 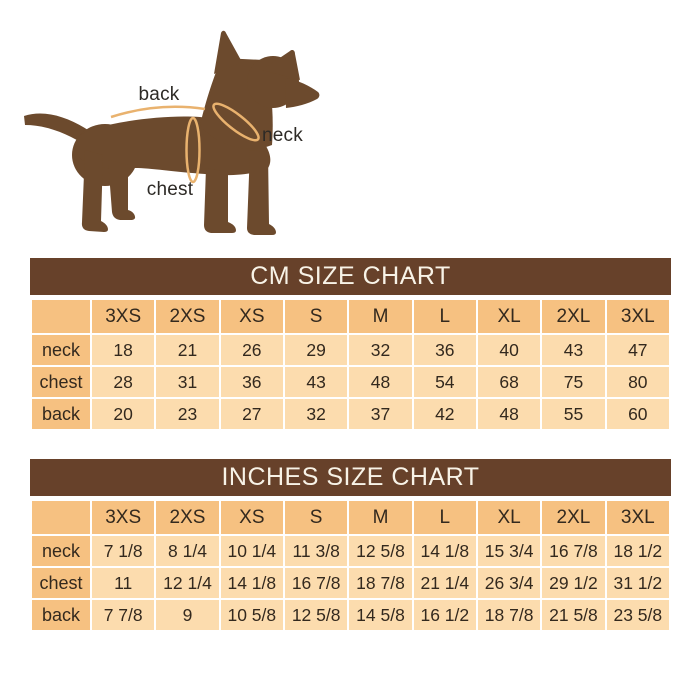 What do you see at coordinates (509, 583) in the screenshot?
I see `cell-chest-xl: 26 3/4` at bounding box center [509, 583].